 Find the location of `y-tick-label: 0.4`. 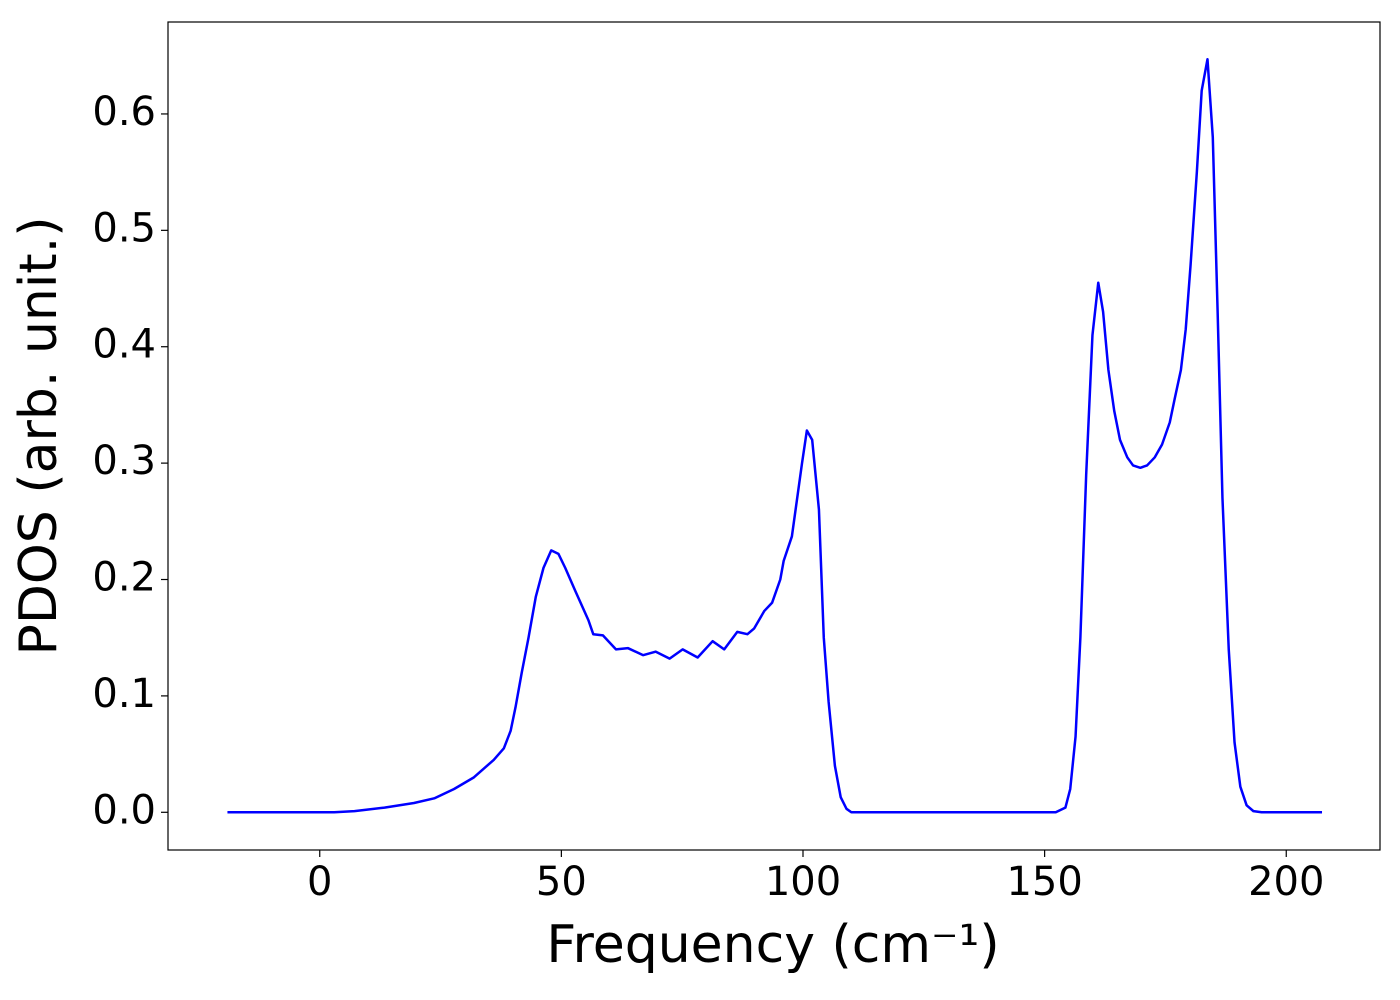

y-tick-label: 0.4 is located at coordinates (124, 345).